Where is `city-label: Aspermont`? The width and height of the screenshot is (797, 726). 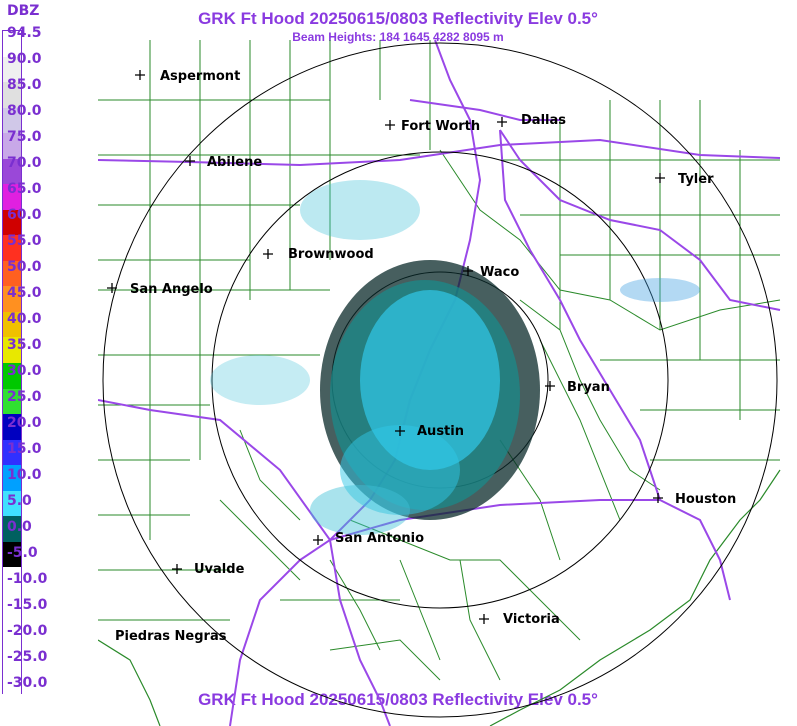
city-label: Aspermont is located at coordinates (200, 76).